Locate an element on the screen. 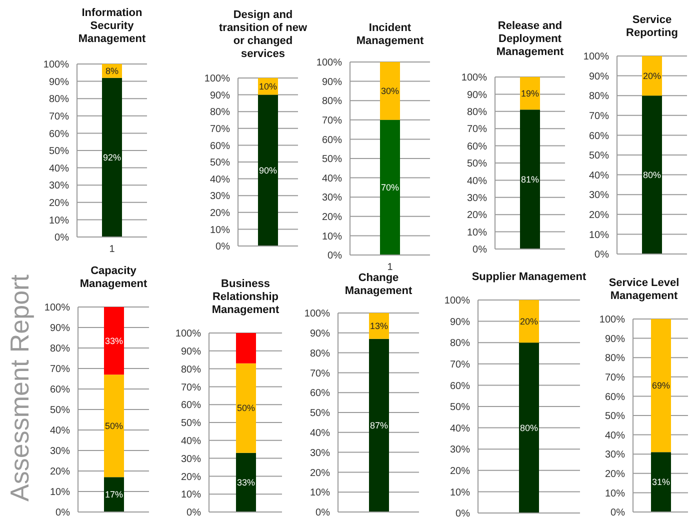  chart-title: Service Level Management is located at coordinates (644, 290).